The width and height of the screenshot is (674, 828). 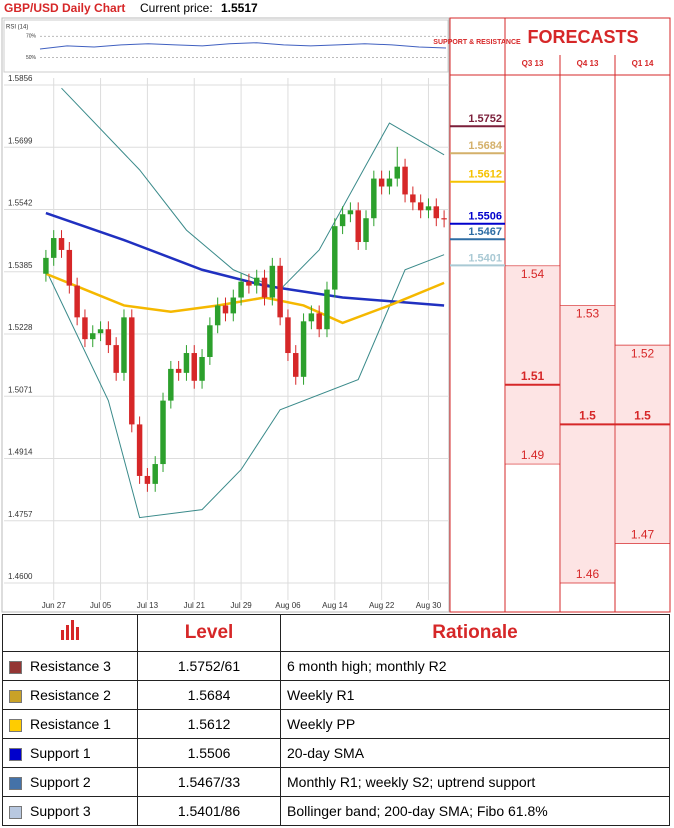 What do you see at coordinates (485, 232) in the screenshot?
I see `level-label: 1.5467` at bounding box center [485, 232].